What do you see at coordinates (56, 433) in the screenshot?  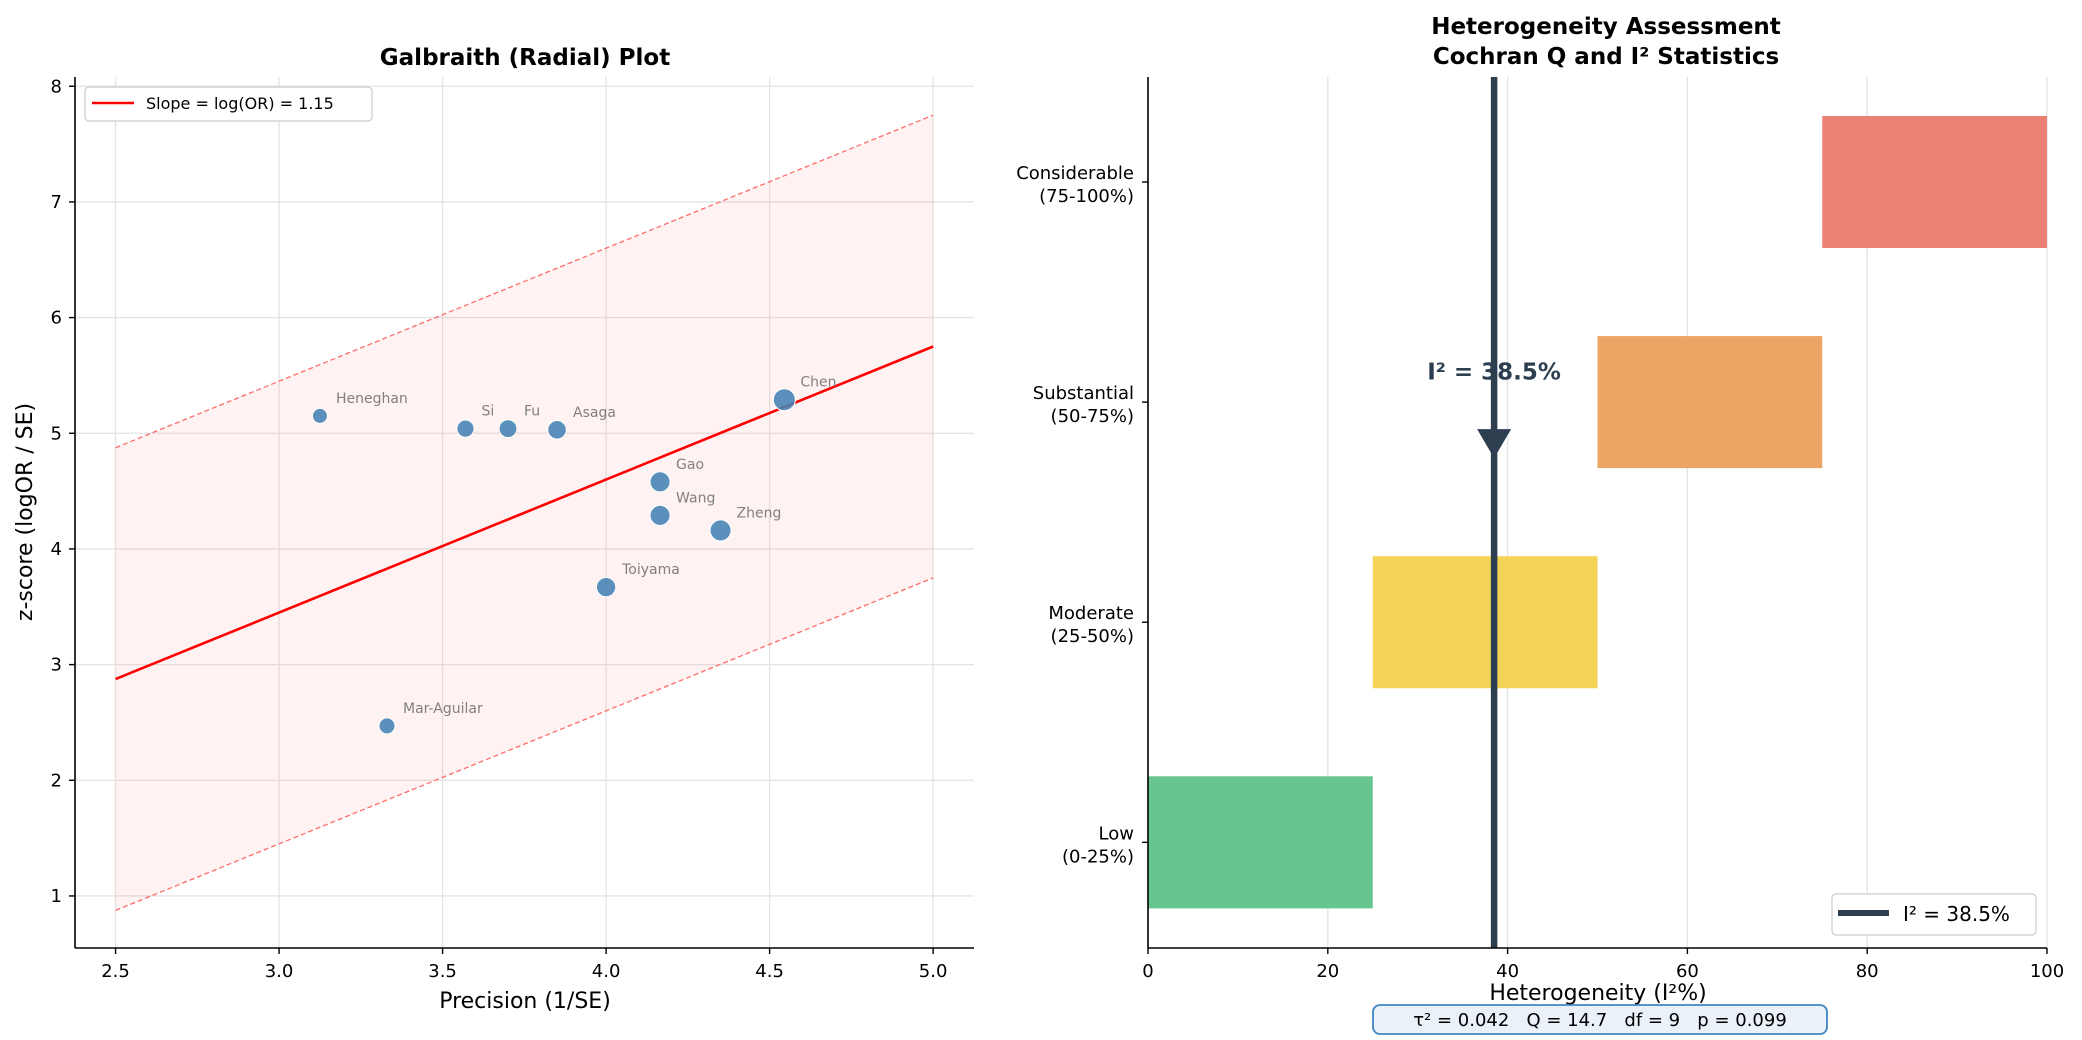 I see `left-y-tick-label: 5` at bounding box center [56, 433].